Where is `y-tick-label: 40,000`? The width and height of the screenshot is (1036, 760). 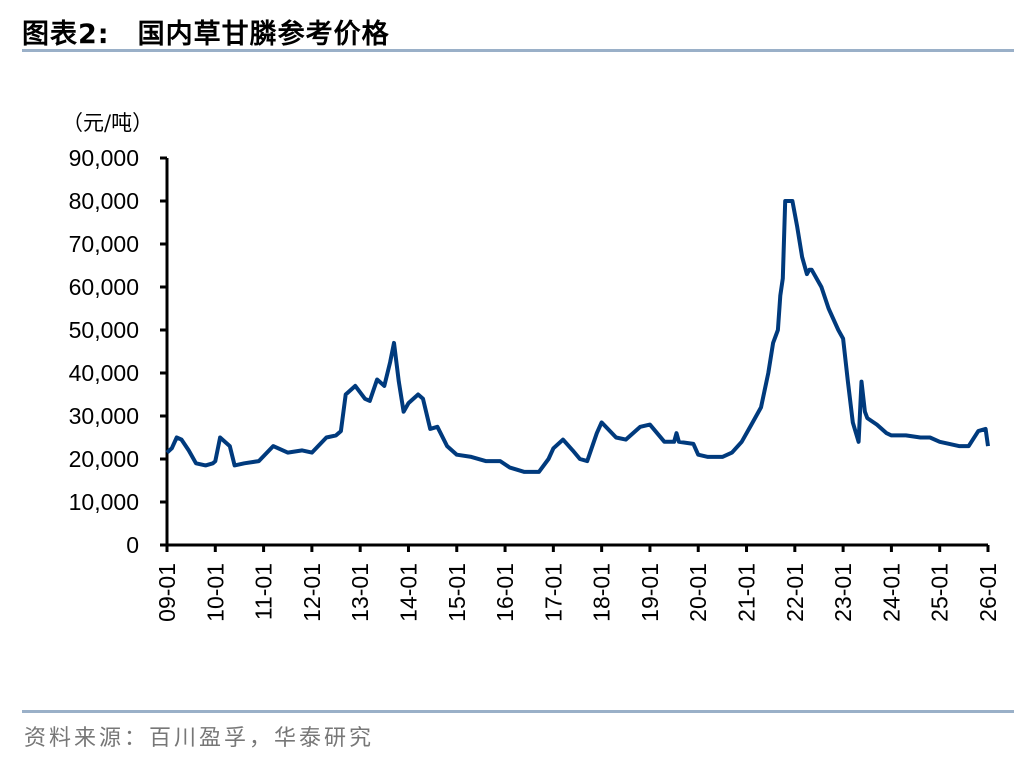
y-tick-label: 40,000 is located at coordinates (104, 373).